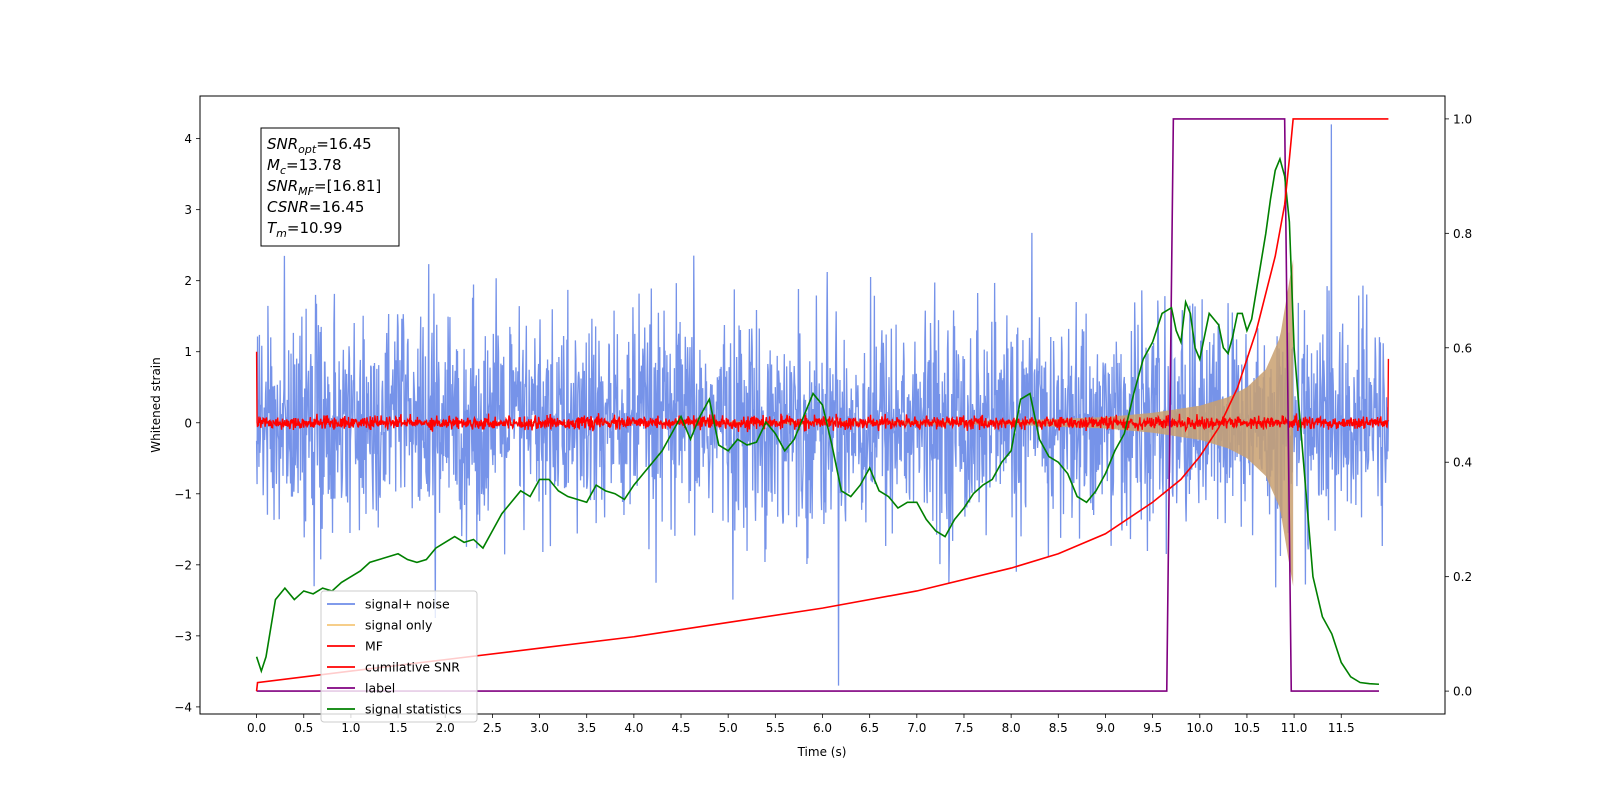  What do you see at coordinates (412, 667) in the screenshot?
I see `legend-label: cumilative SNR` at bounding box center [412, 667].